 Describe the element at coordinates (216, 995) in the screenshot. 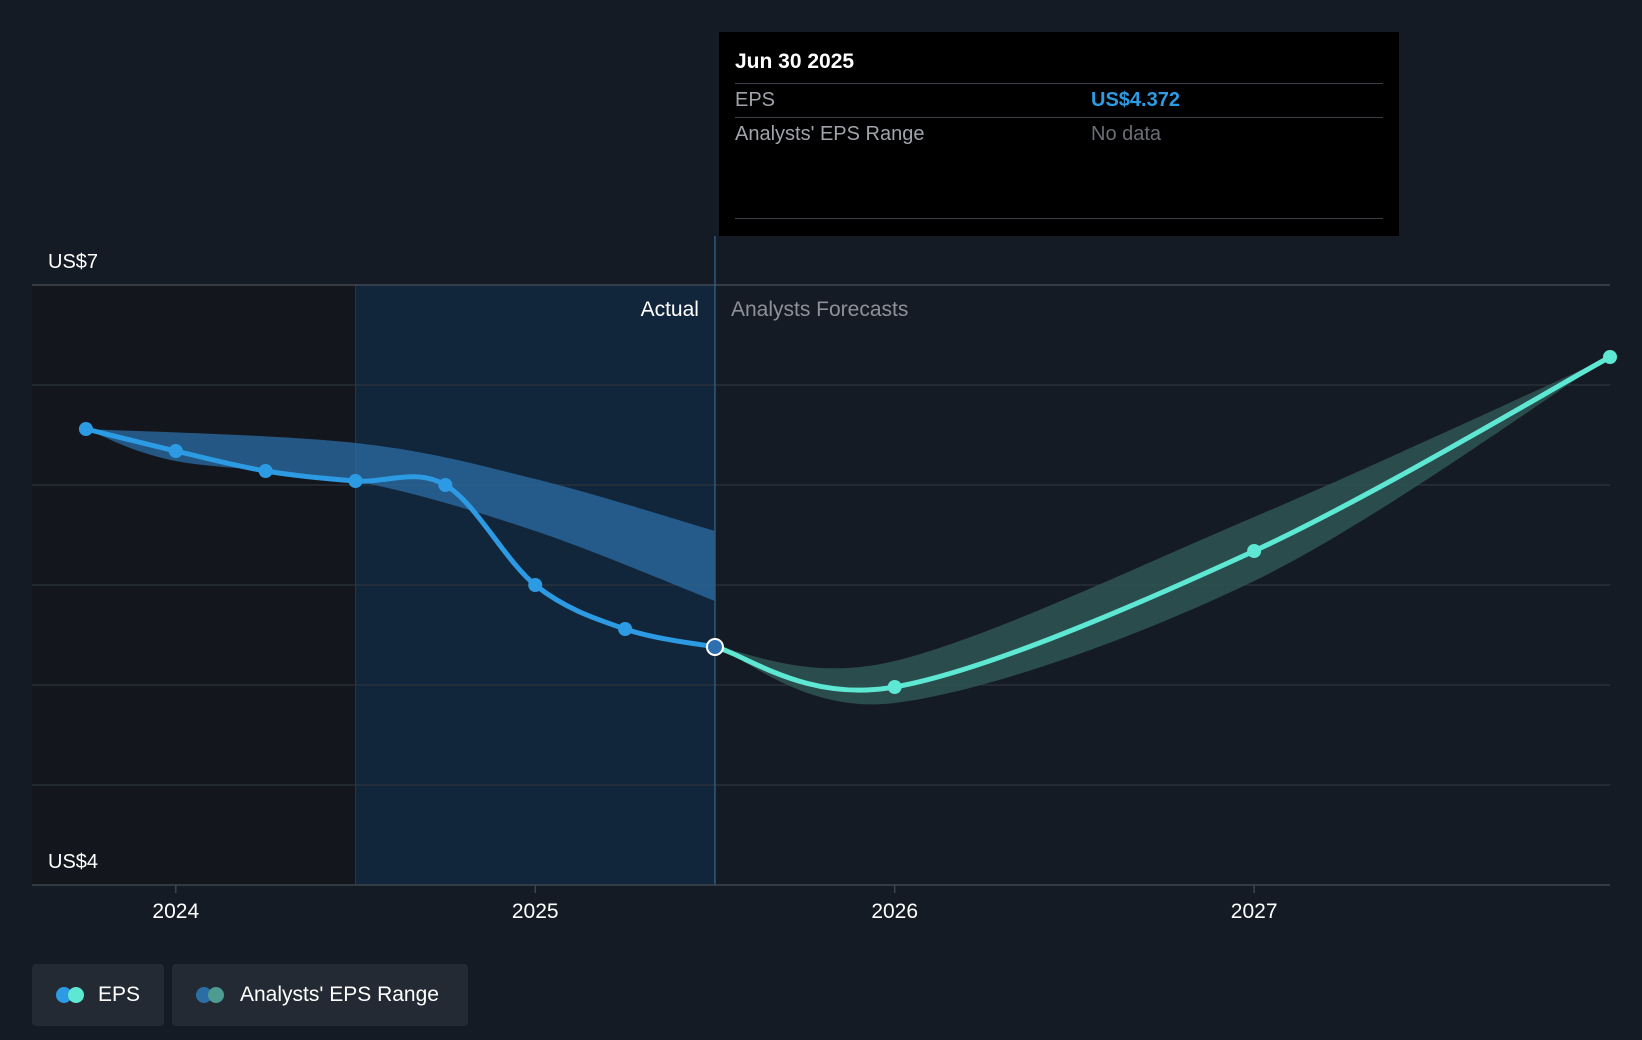

I see `range-dot-forecast` at that location.